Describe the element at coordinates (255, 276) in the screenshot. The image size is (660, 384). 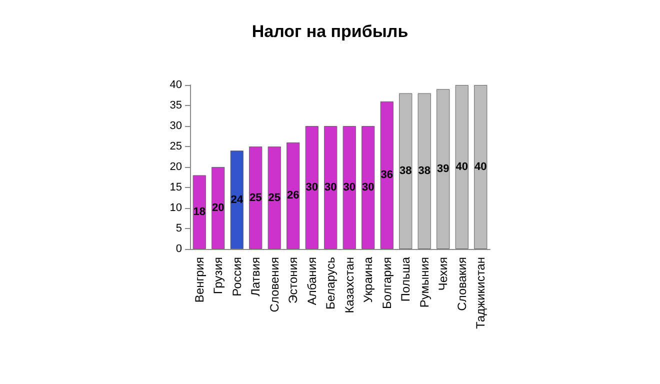
I see `x-tick-label: Латвия` at that location.